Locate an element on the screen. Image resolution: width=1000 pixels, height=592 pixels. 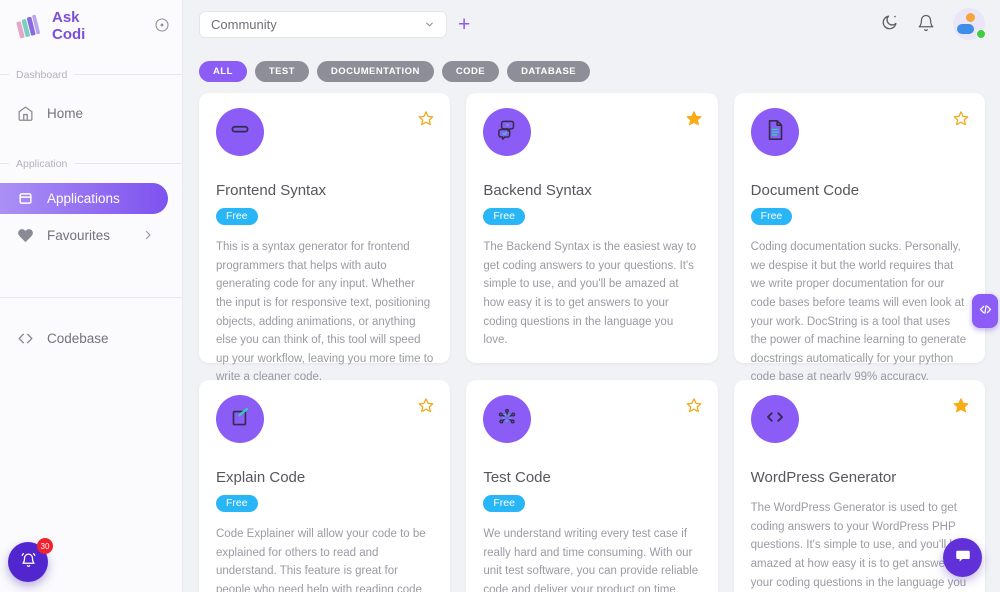
window-icon is located at coordinates (25, 198).